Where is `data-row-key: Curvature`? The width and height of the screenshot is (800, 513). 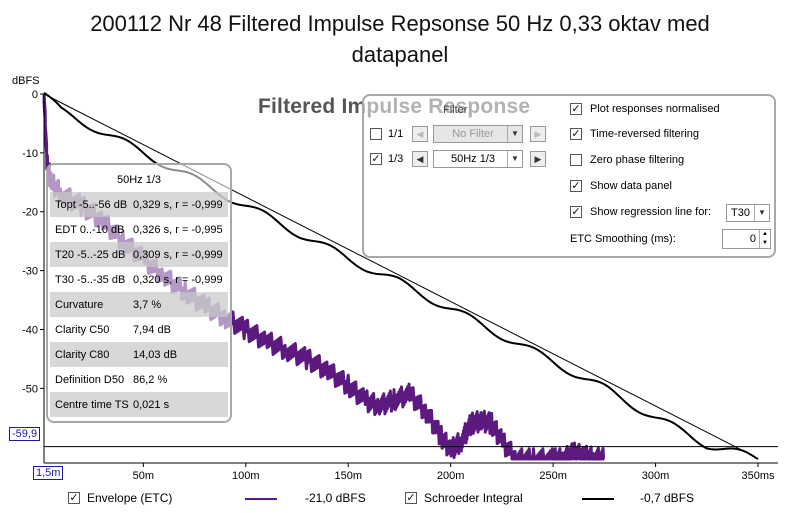
data-row-key: Curvature is located at coordinates (79, 304).